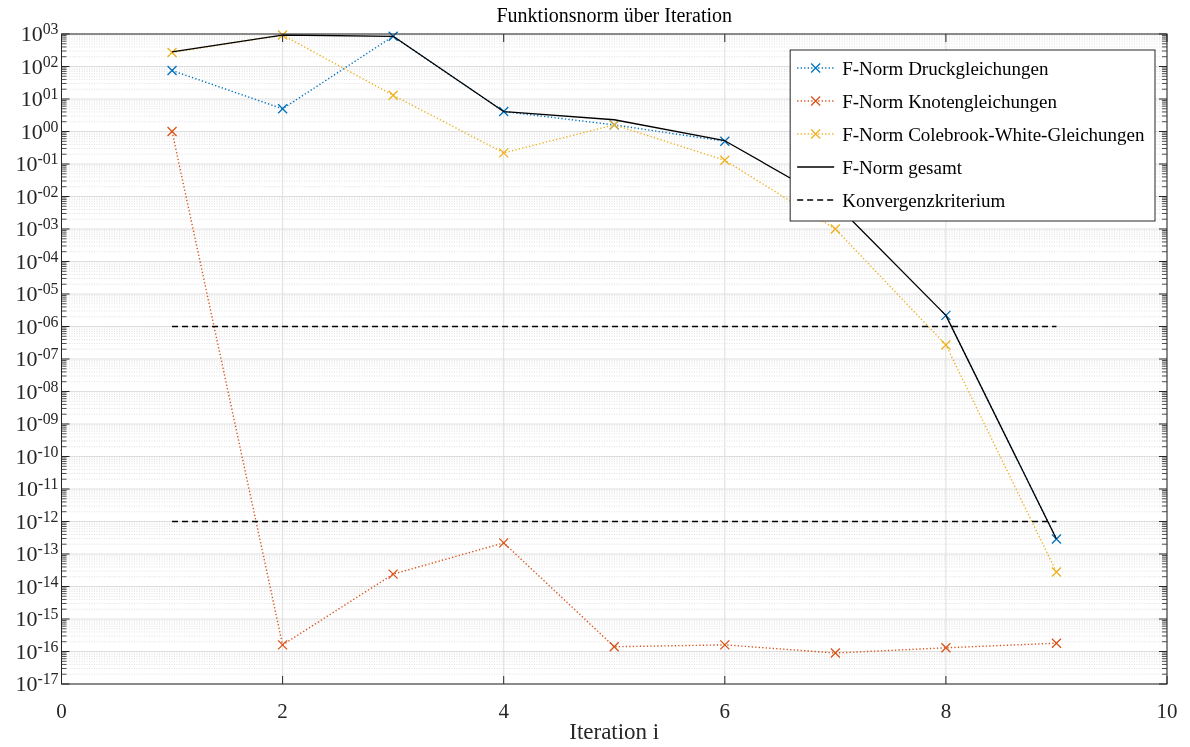 The height and width of the screenshot is (747, 1190). I want to click on y-tick-label: 10$^{-07}$, so click(37, 357).